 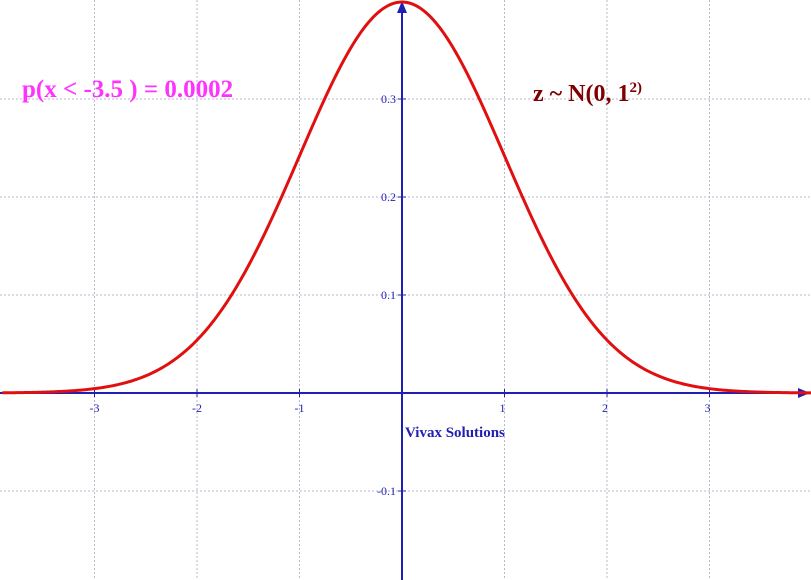 I want to click on x-tick-label: -1, so click(x=300, y=408).